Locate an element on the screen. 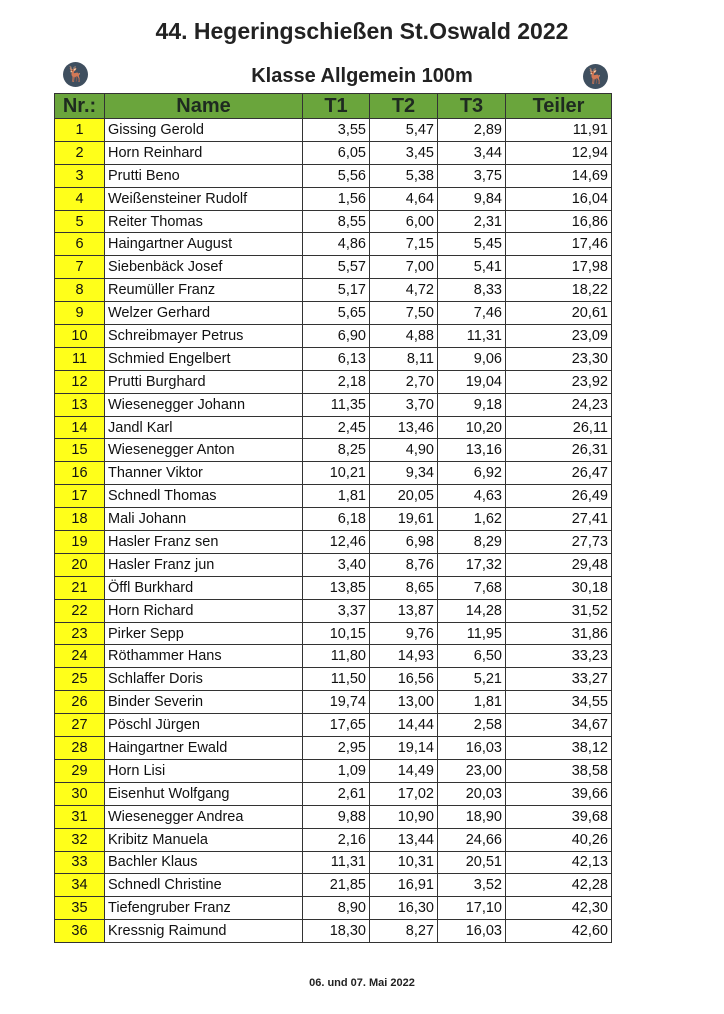 The width and height of the screenshot is (724, 1014). t3-cell: 20,03 is located at coordinates (471, 793).